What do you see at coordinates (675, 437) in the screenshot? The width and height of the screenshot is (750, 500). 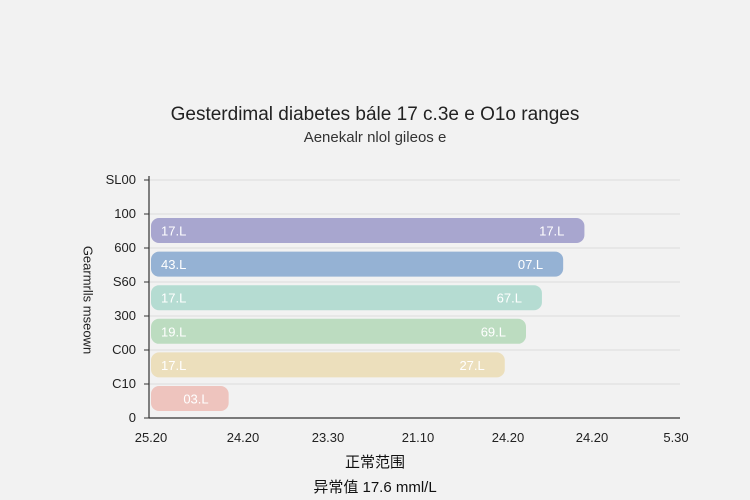 I see `x-tick-label: 5.30` at bounding box center [675, 437].